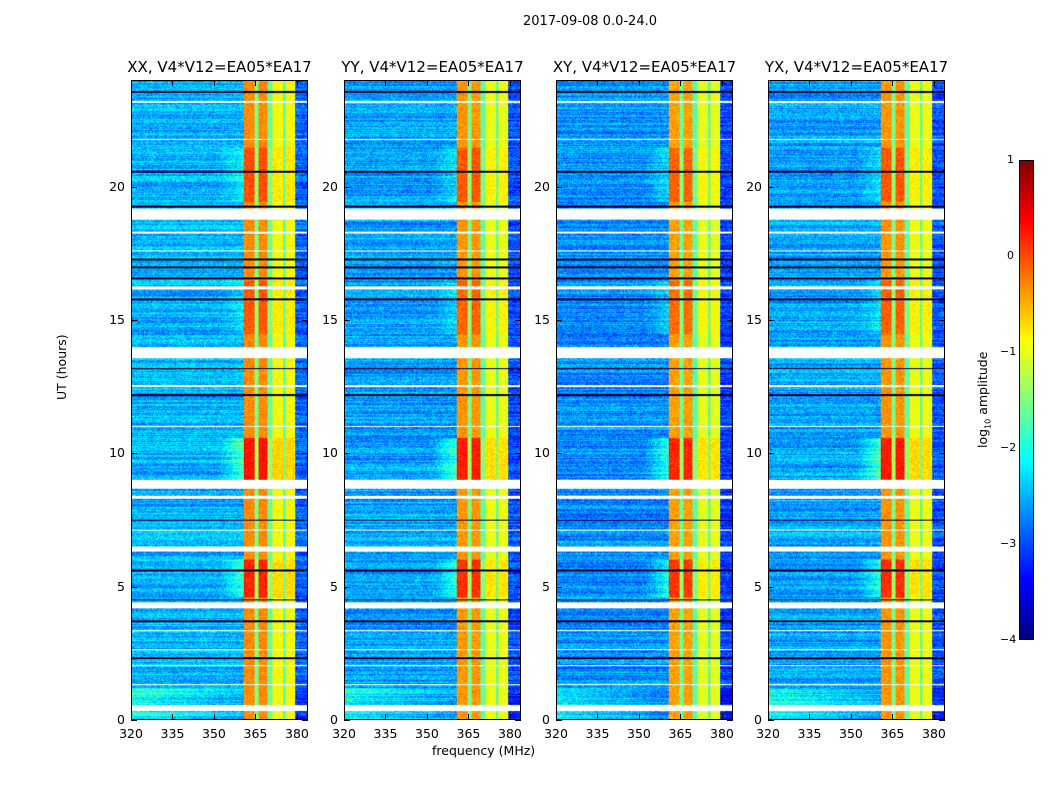 This screenshot has width=1050, height=800. Describe the element at coordinates (1008, 639) in the screenshot. I see `colorbar-tick-label: −4` at that location.